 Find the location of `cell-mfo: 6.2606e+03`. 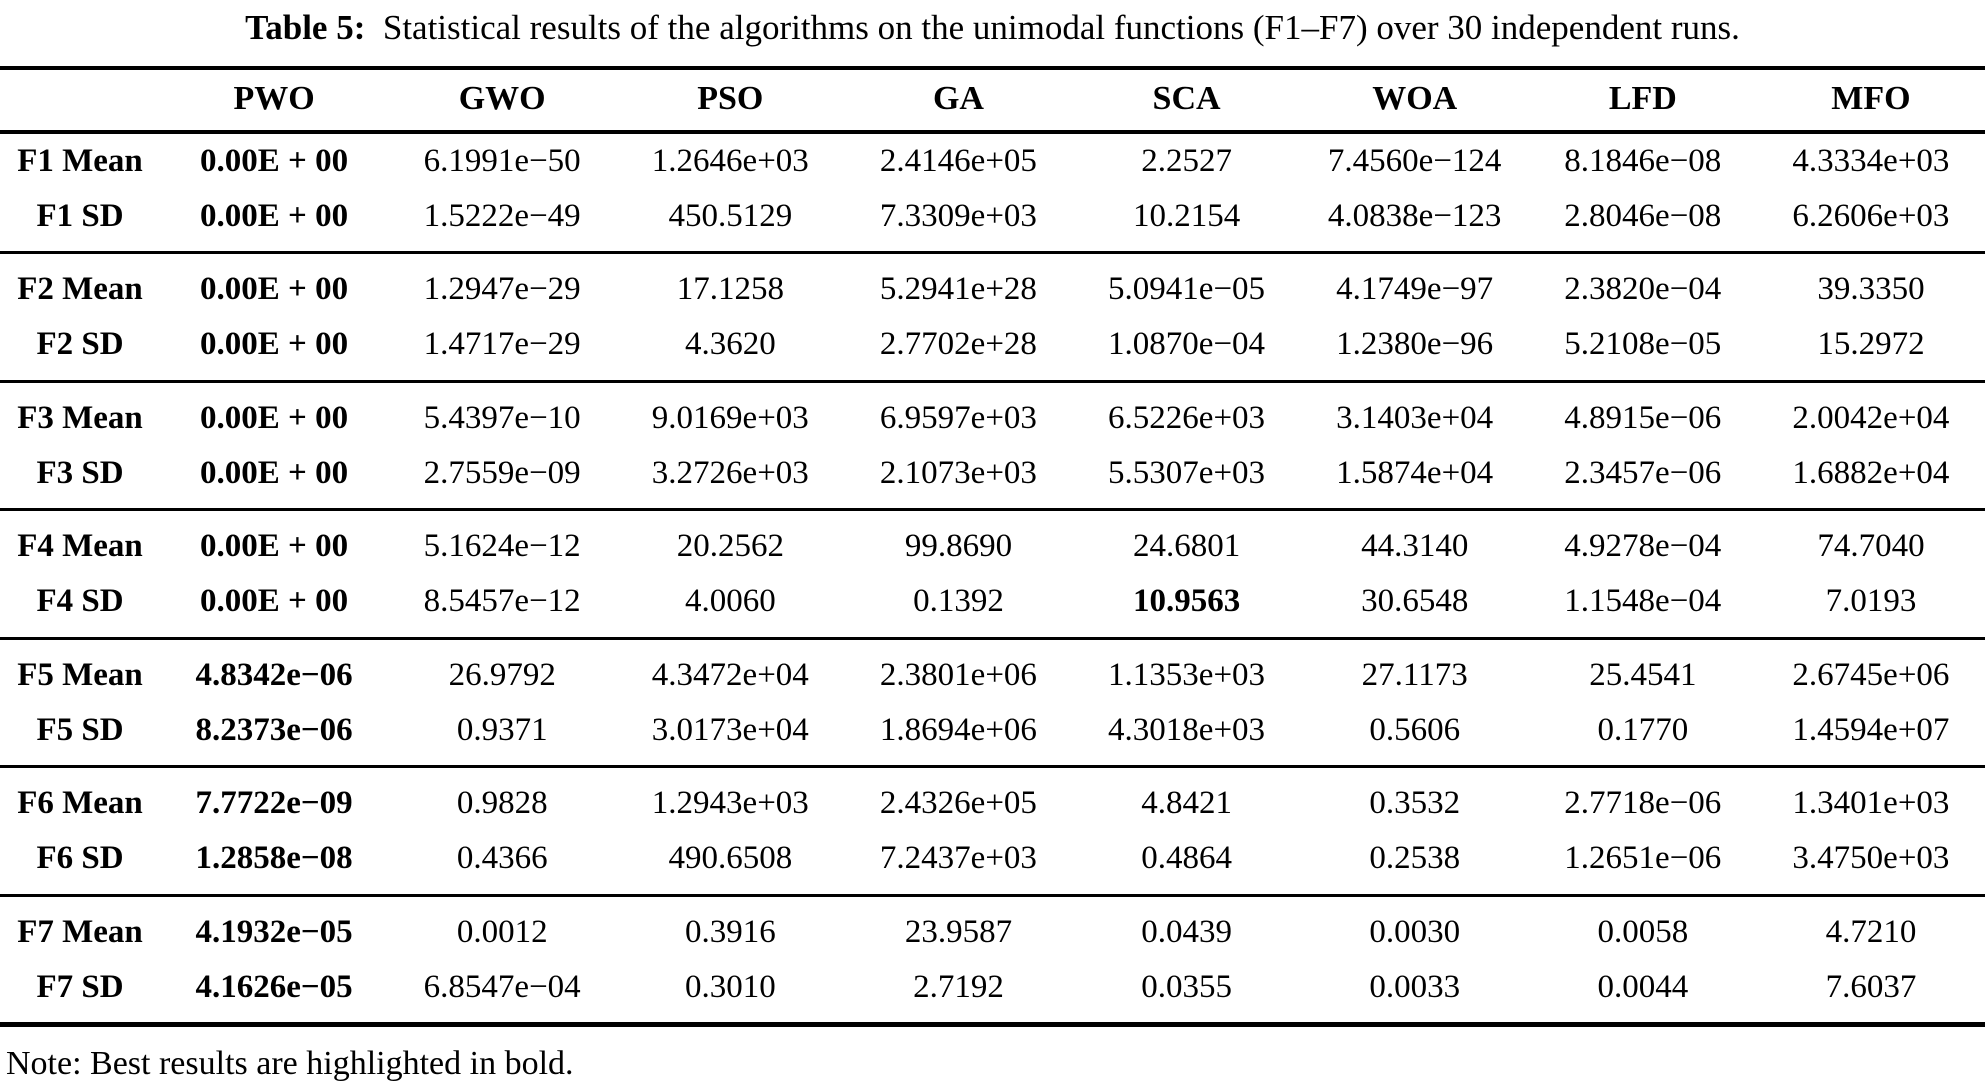

cell-mfo: 6.2606e+03 is located at coordinates (1871, 215).